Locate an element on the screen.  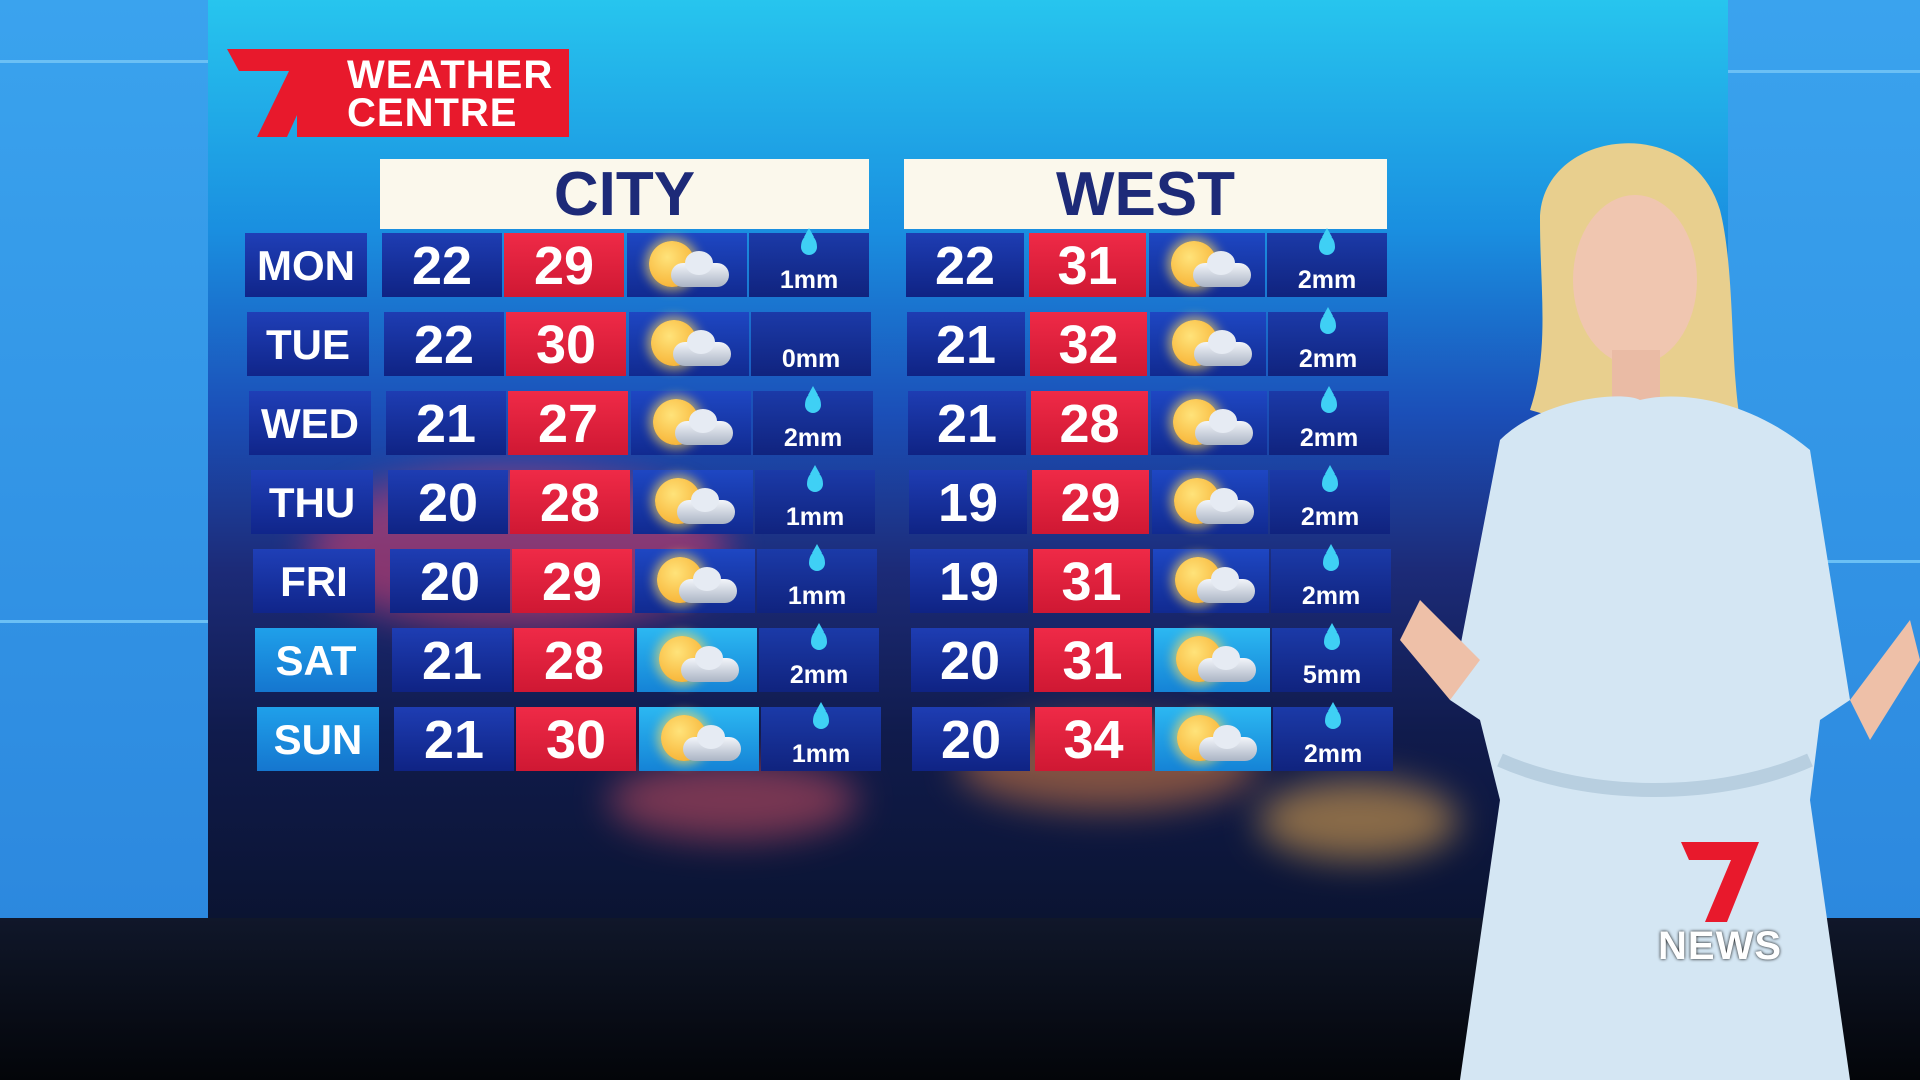
logo-line2: CENTRE is located at coordinates (432, 113).